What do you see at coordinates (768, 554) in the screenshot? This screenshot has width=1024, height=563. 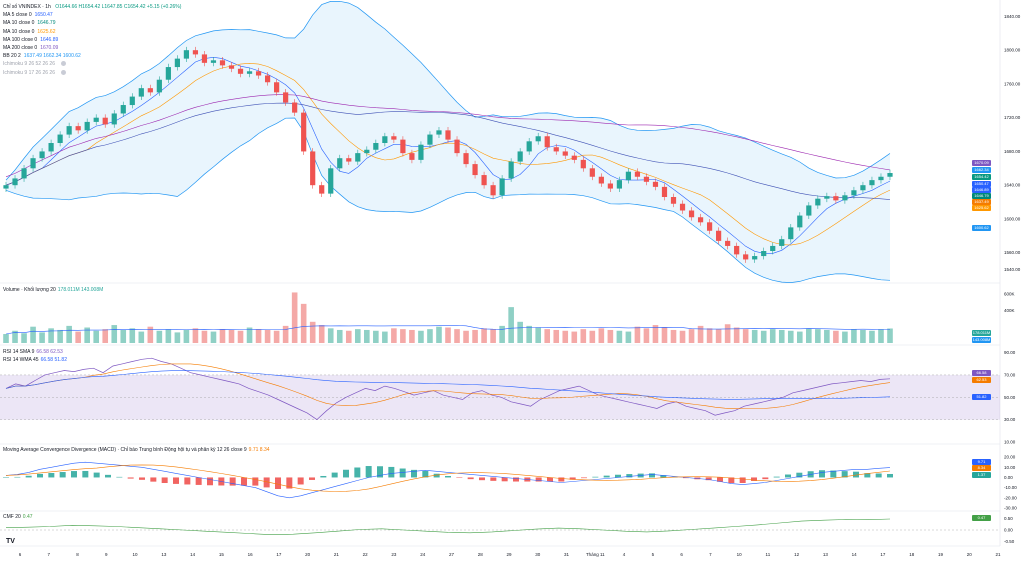 I see `time-tick-label: 11` at bounding box center [768, 554].